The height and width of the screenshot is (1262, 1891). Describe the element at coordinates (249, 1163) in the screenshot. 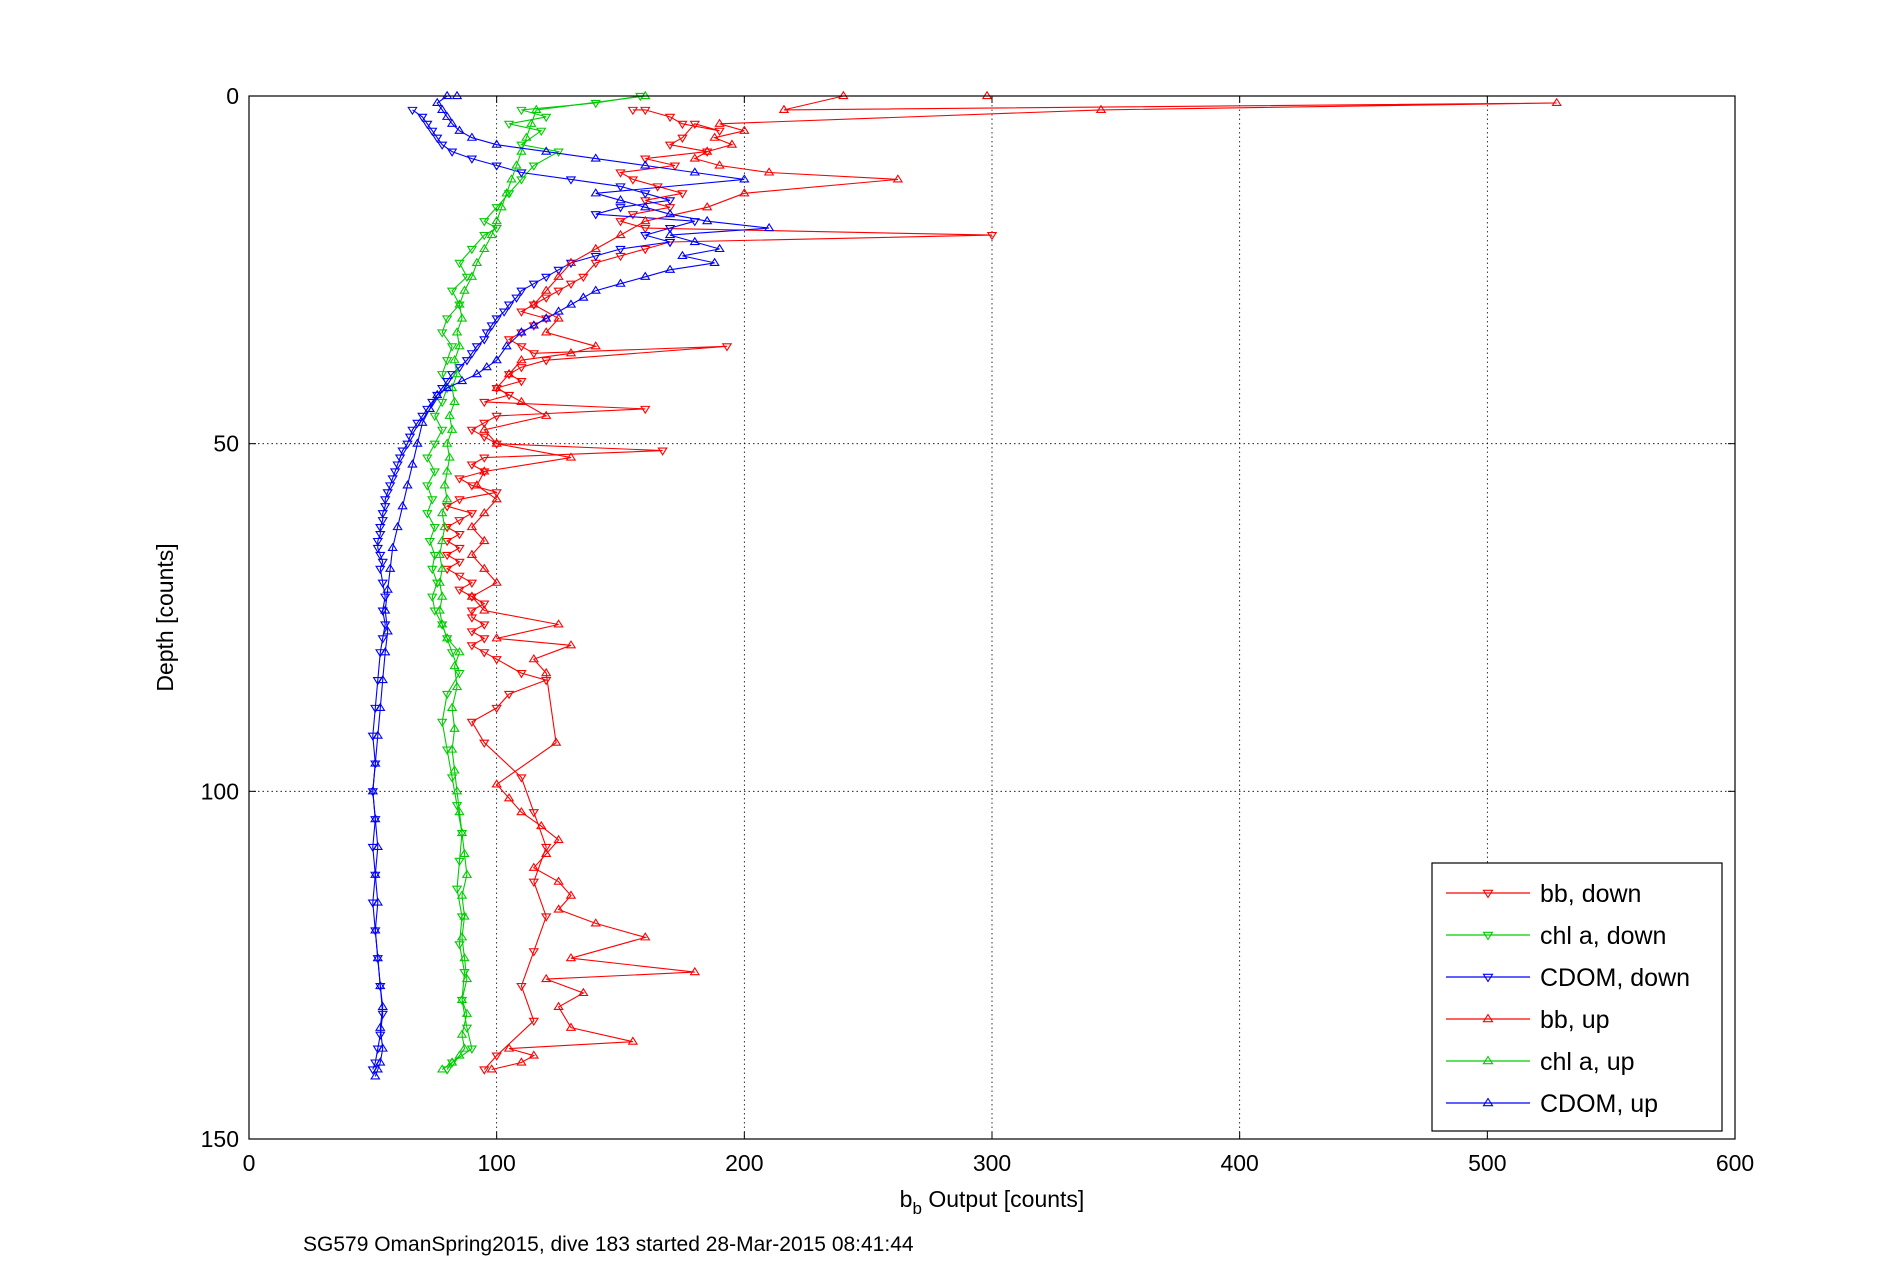

I see `x-tick-label: 0` at that location.